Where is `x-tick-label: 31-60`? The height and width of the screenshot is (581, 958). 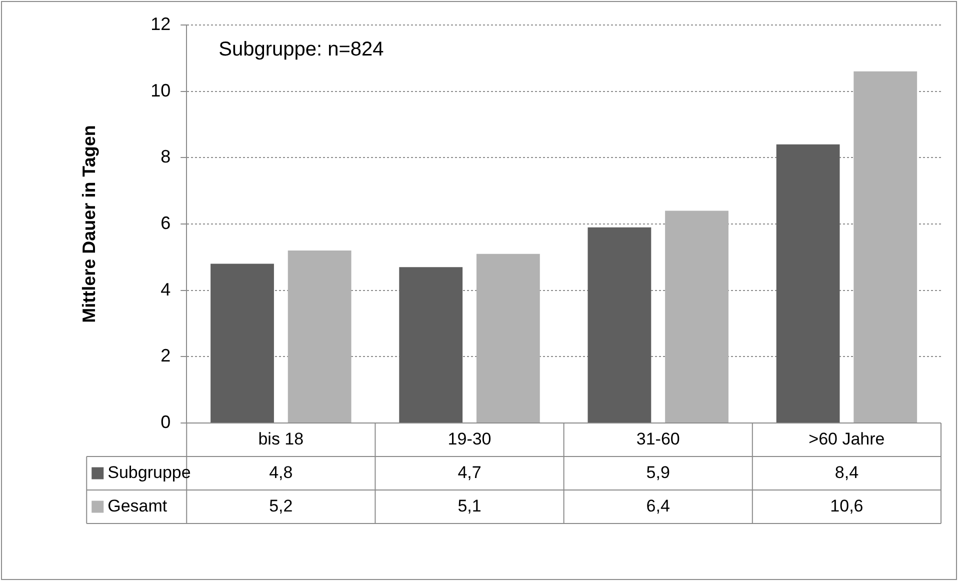
x-tick-label: 31-60 is located at coordinates (658, 438).